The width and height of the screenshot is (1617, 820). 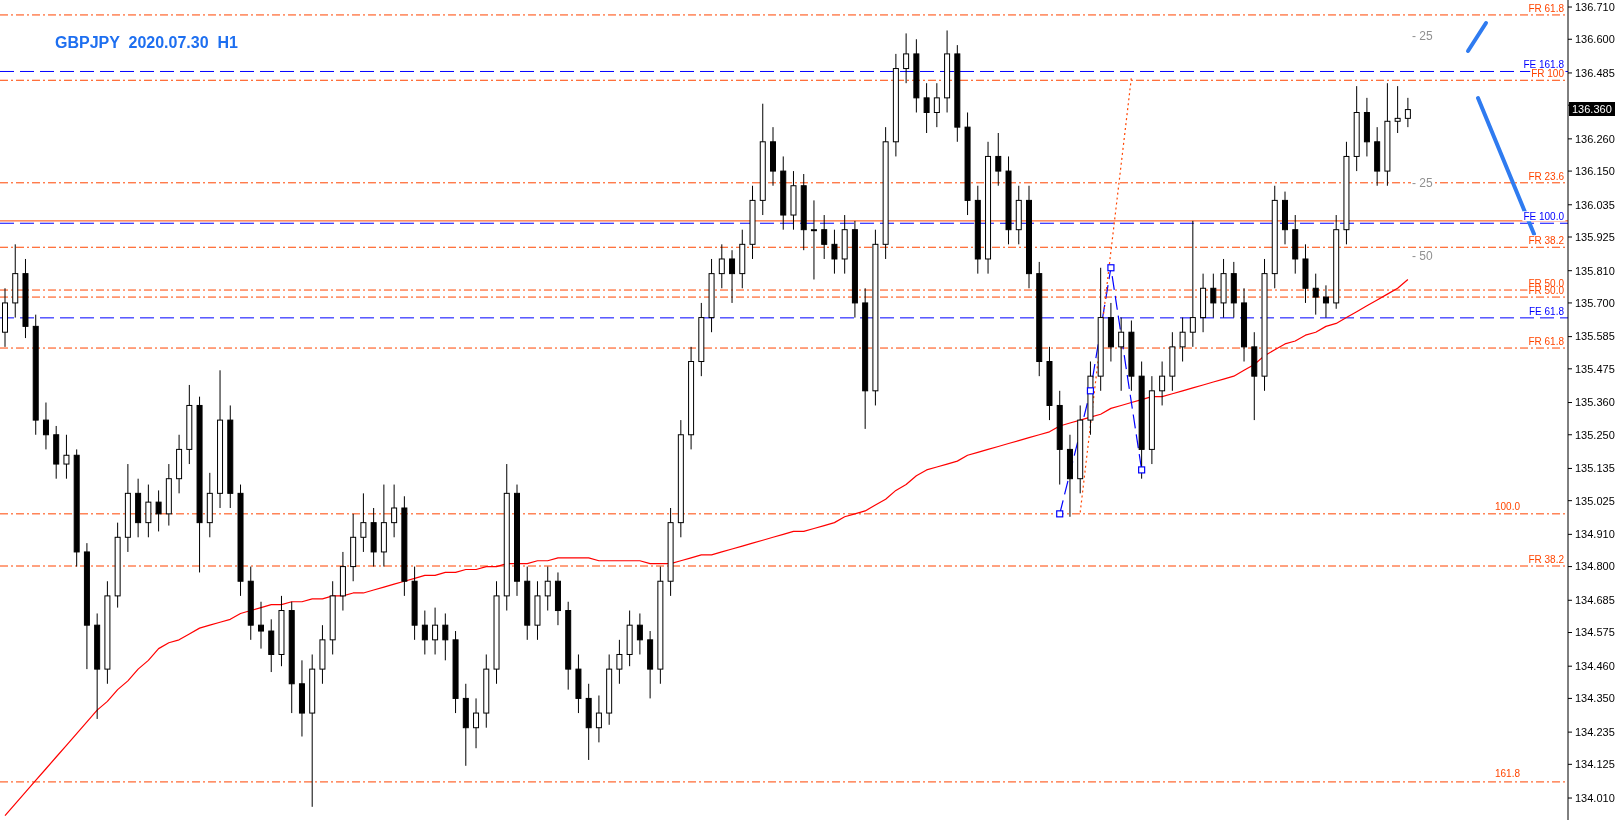 What do you see at coordinates (1595, 468) in the screenshot?
I see `y-tick-label: 135.135` at bounding box center [1595, 468].